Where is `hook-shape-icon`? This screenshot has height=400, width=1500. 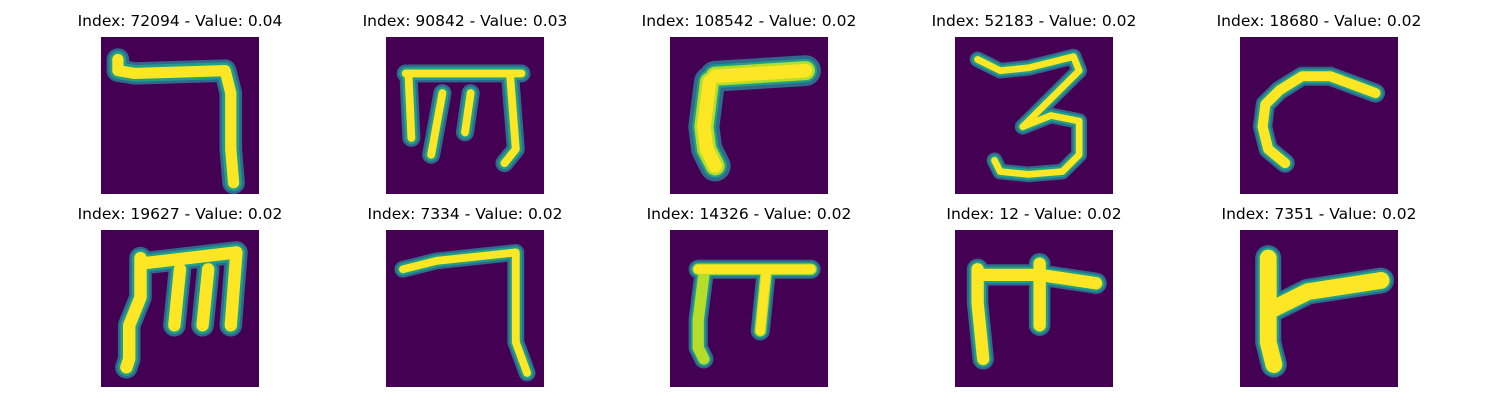
hook-shape-icon is located at coordinates (1319, 115).